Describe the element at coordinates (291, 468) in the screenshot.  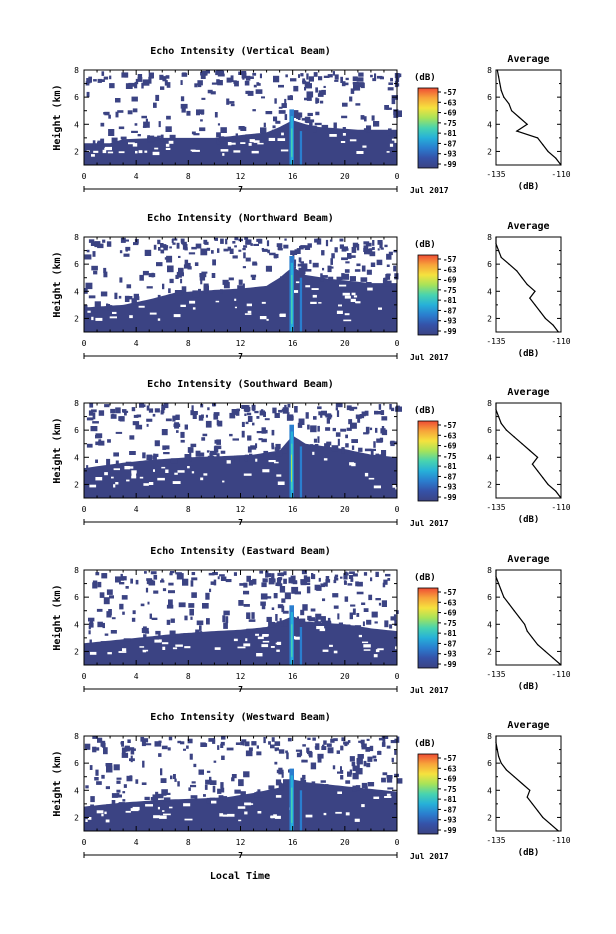
I see `streak-cell` at that location.